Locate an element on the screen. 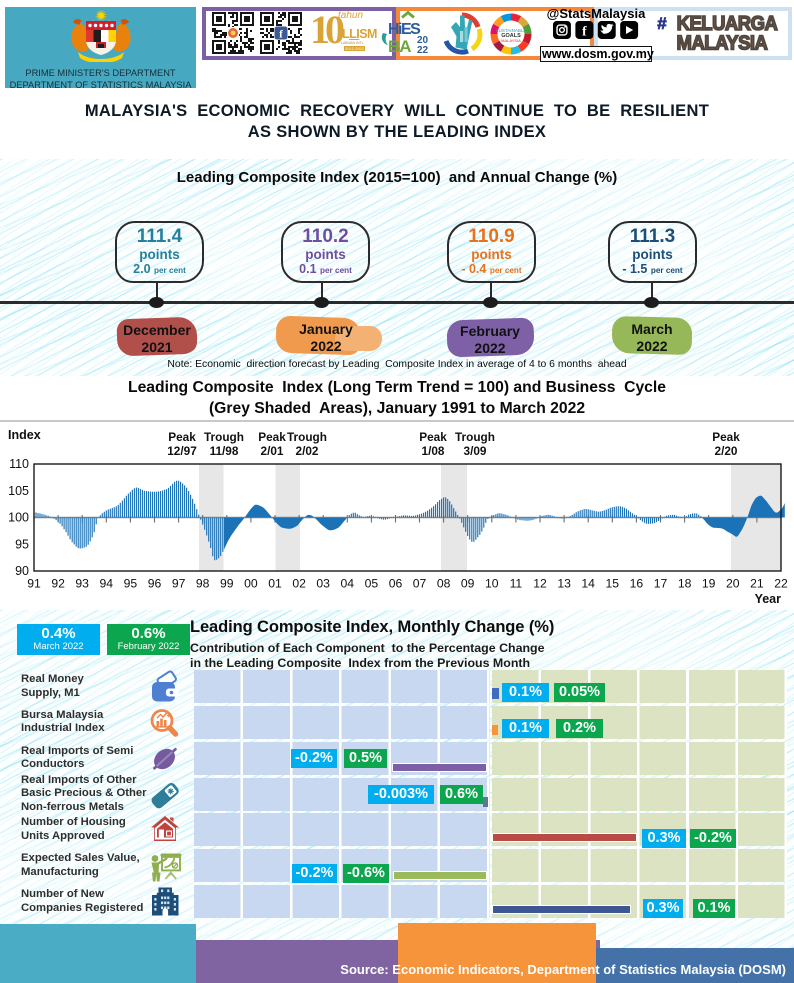 The width and height of the screenshot is (794, 983). svg-text: 01 is located at coordinates (275, 584).